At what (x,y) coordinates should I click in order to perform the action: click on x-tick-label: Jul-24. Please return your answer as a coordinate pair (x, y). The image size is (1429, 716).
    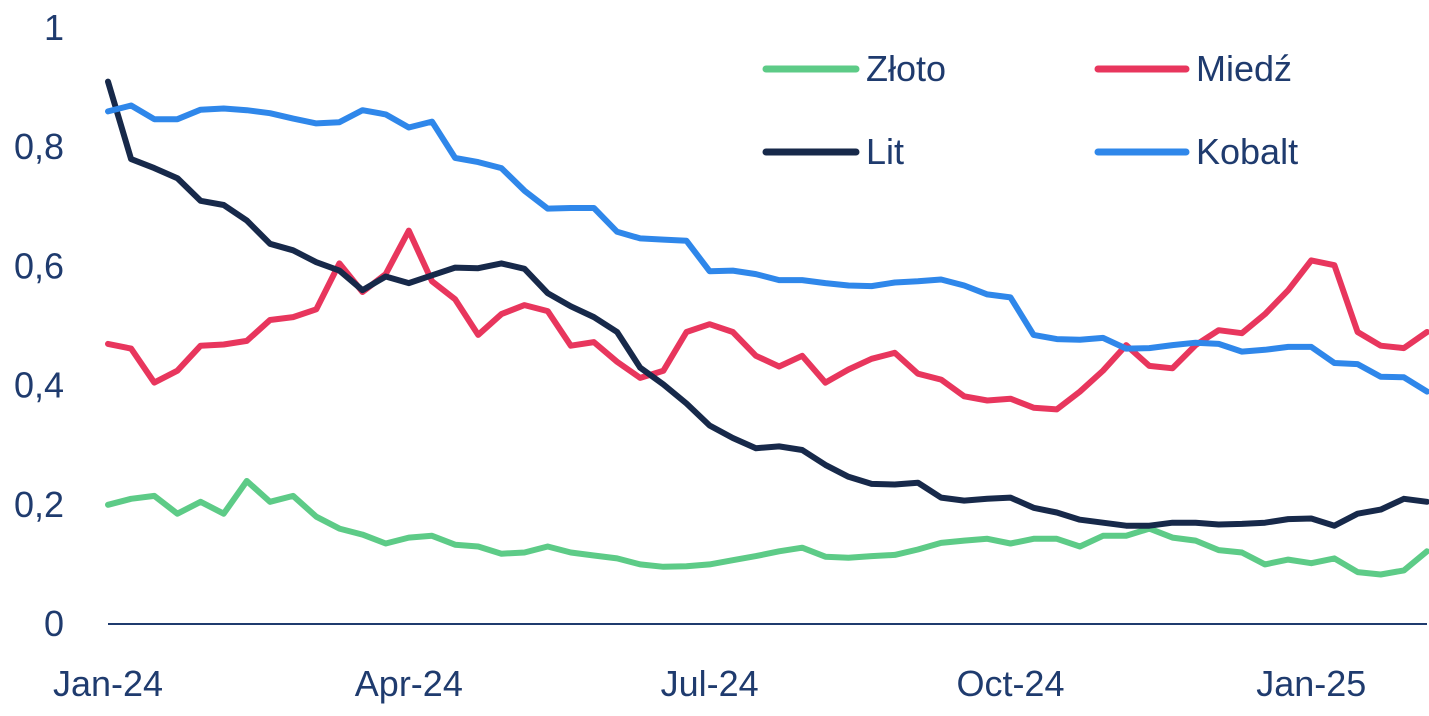
    Looking at the image, I should click on (710, 683).